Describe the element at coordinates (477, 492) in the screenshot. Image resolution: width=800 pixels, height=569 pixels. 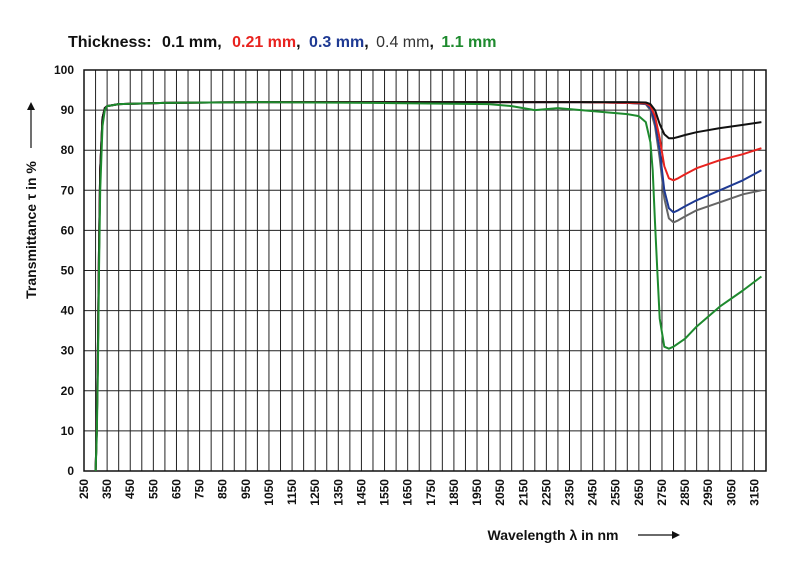
I see `x-tick-label: 1950` at that location.